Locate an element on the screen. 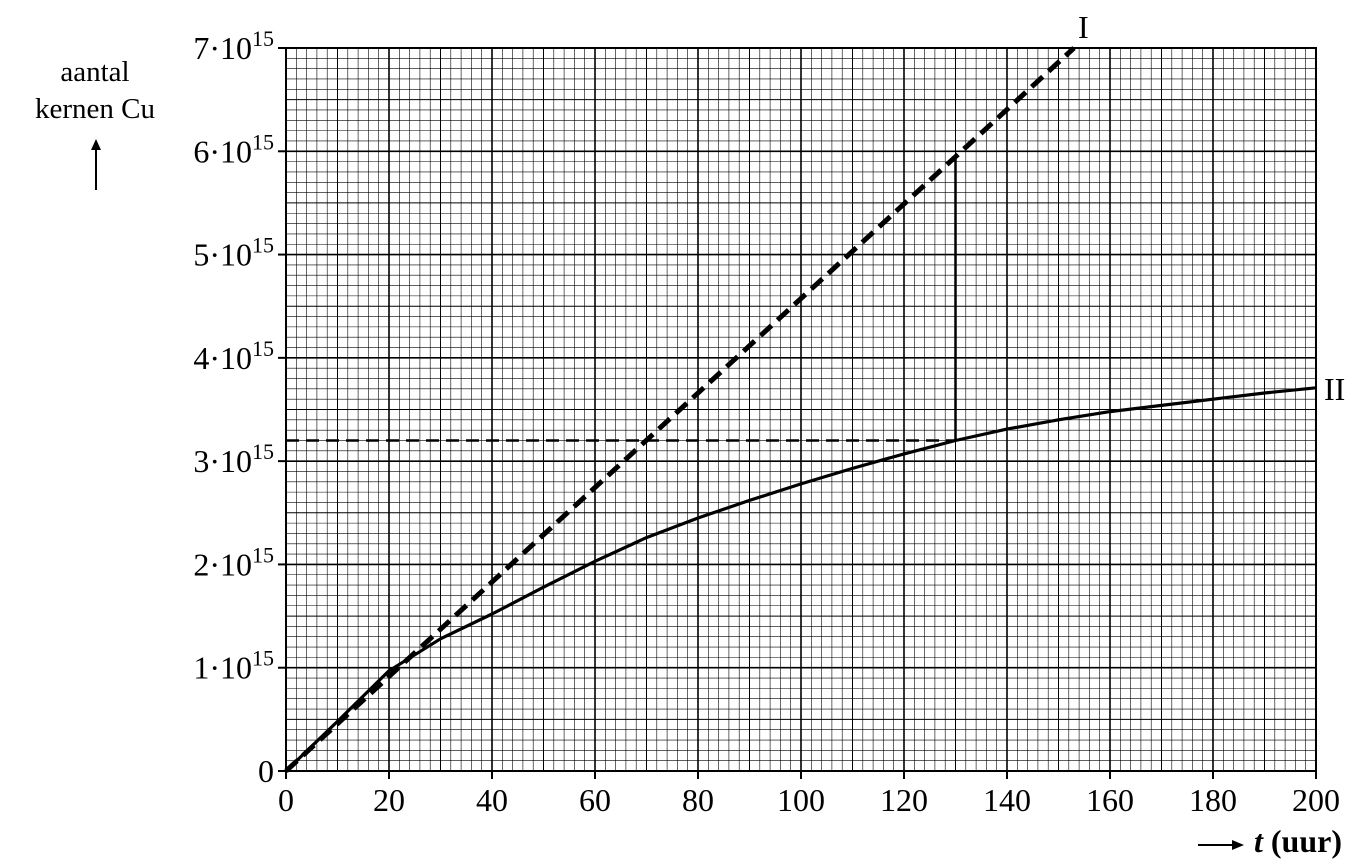  x-axis-unit: (uur) is located at coordinates (1306, 841).